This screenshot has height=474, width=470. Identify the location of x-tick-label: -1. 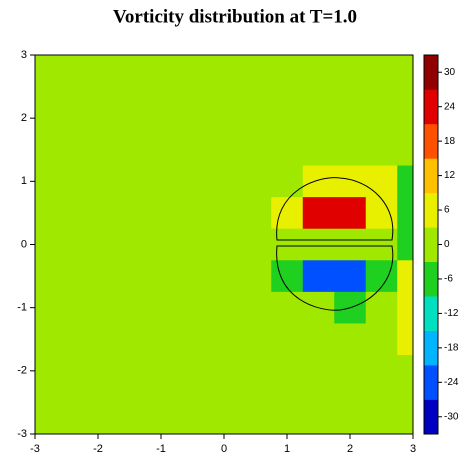
(161, 449).